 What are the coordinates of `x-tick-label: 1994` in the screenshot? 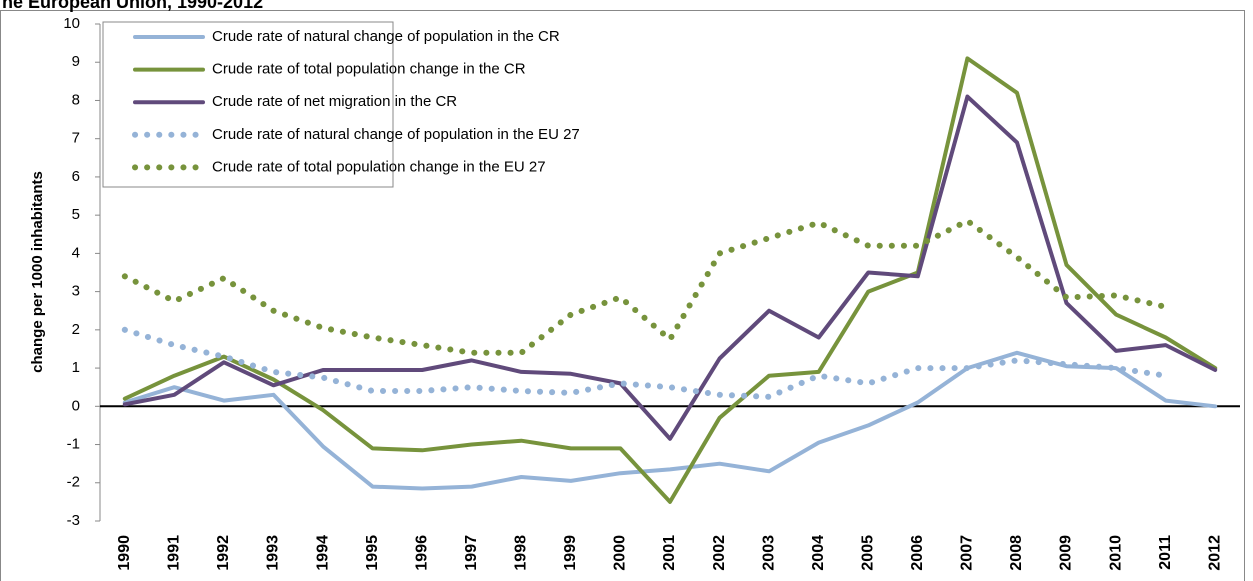 It's located at (322, 553).